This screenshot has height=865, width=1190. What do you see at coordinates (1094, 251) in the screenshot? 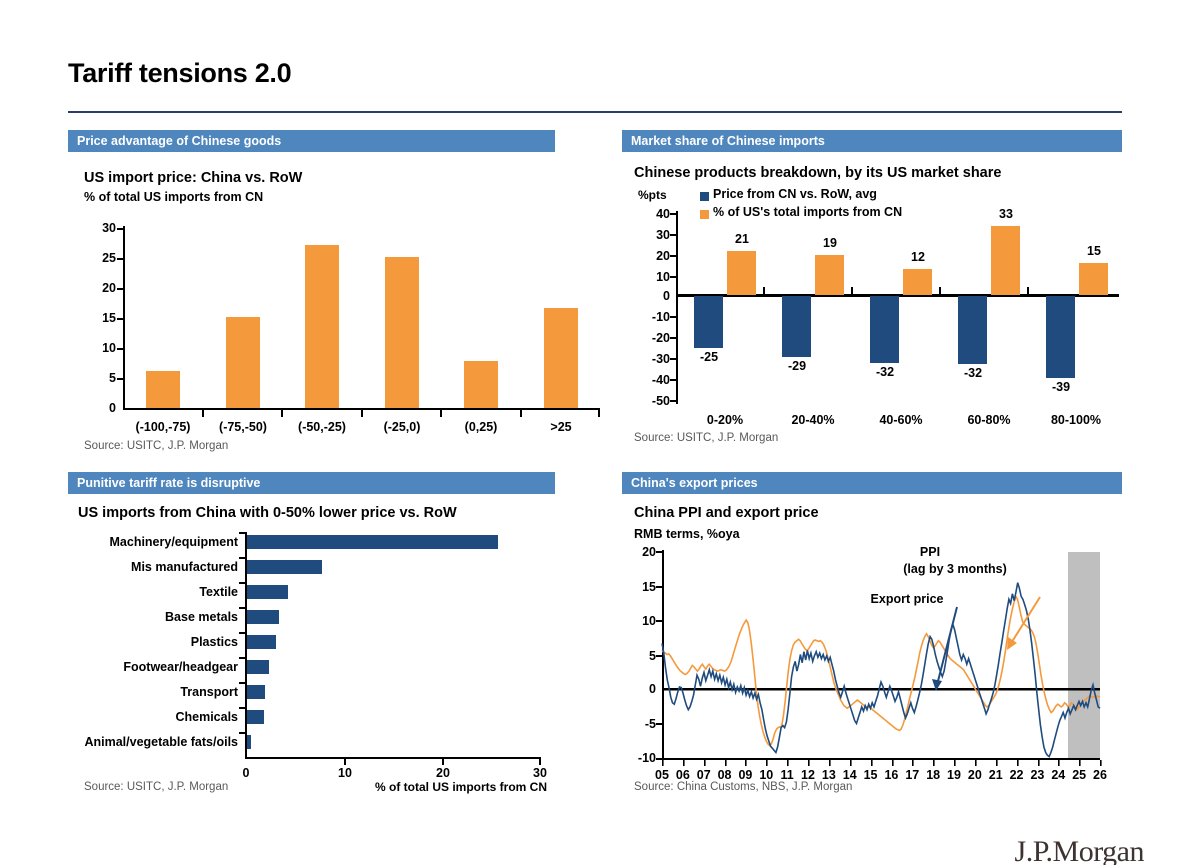
I see `chart2-value-orange: 15` at bounding box center [1094, 251].